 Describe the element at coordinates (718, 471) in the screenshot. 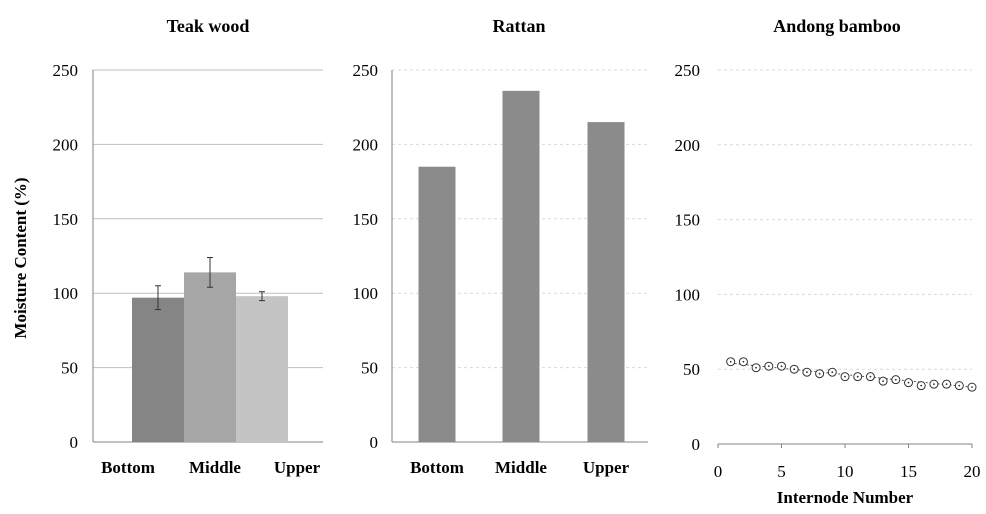

I see `bamboo-x-tick-label: 0` at that location.